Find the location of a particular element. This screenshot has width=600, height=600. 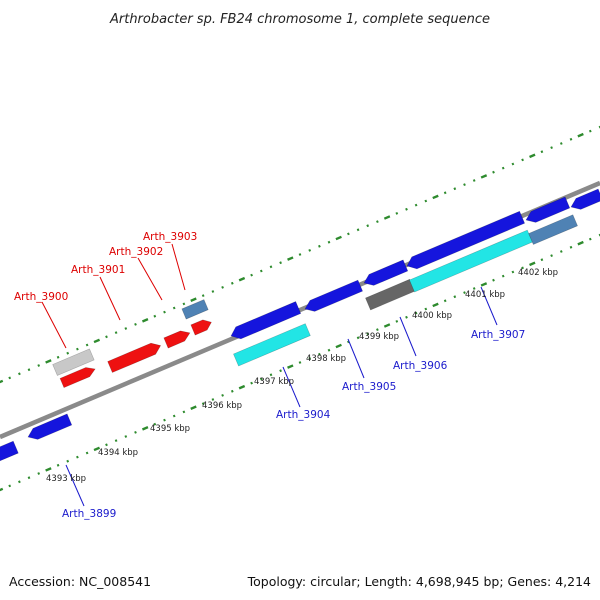

gene-arth-3899-a is located at coordinates (9, 452).